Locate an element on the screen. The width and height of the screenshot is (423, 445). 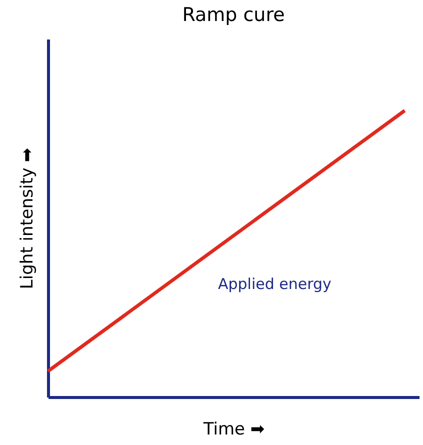
y-axis-title: Light intensity ➡ is located at coordinates (28, 219).